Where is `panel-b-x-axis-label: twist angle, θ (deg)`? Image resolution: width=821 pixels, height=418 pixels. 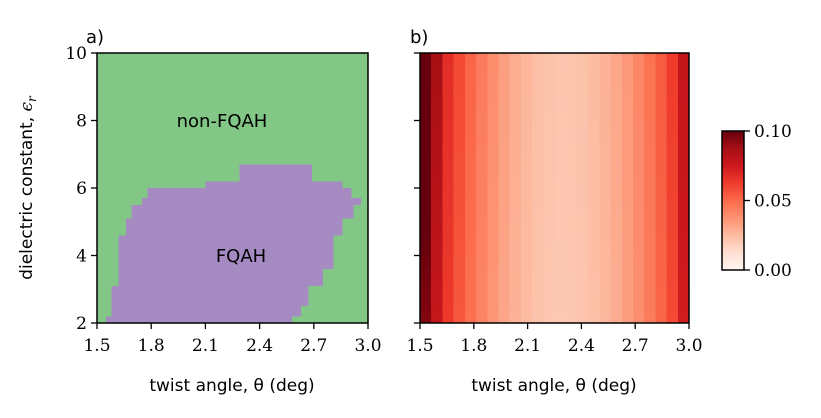
panel-b-x-axis-label: twist angle, θ (deg) is located at coordinates (553, 386).